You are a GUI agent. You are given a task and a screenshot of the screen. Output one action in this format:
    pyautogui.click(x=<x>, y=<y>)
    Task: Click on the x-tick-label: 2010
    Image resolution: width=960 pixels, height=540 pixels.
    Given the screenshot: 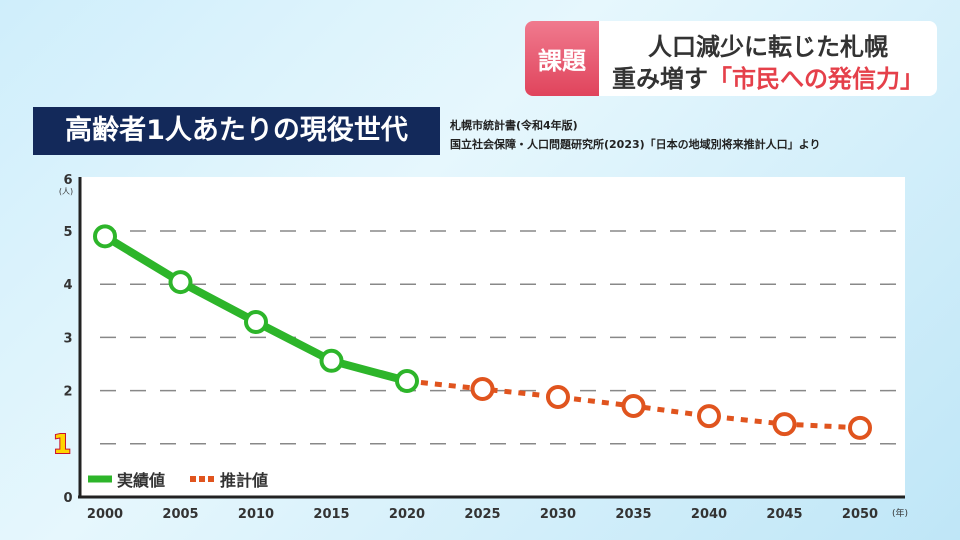 What is the action you would take?
    pyautogui.click(x=256, y=514)
    